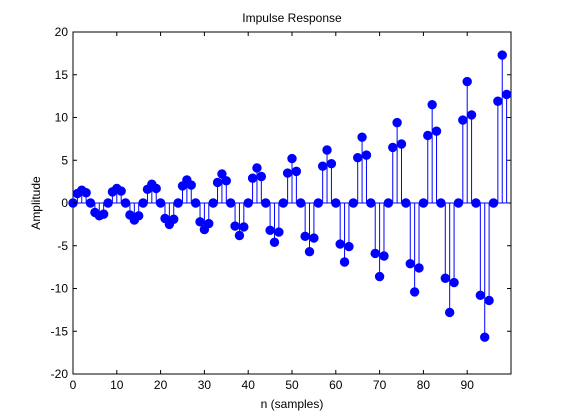  I want to click on x-tick-label: 50, so click(292, 385).